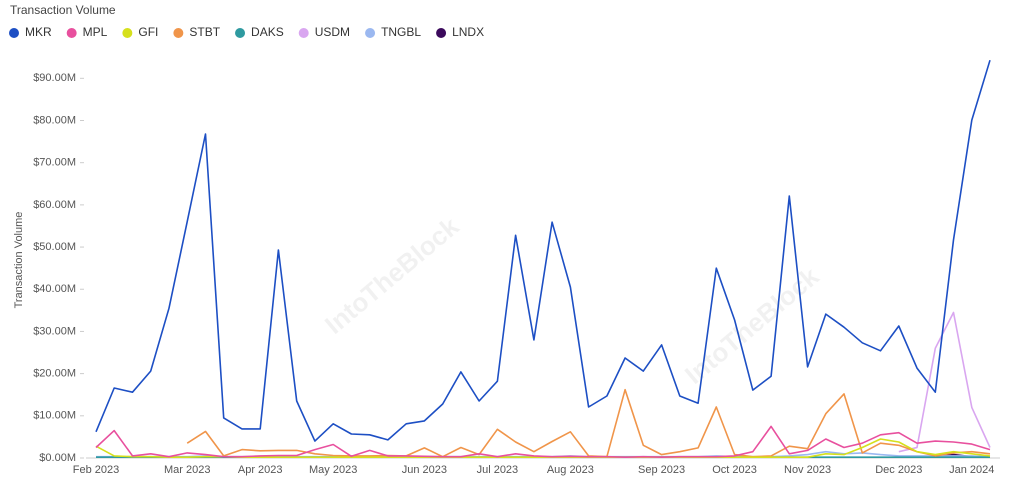  Describe the element at coordinates (54, 331) in the screenshot. I see `y-tick-label: $30.00M` at that location.